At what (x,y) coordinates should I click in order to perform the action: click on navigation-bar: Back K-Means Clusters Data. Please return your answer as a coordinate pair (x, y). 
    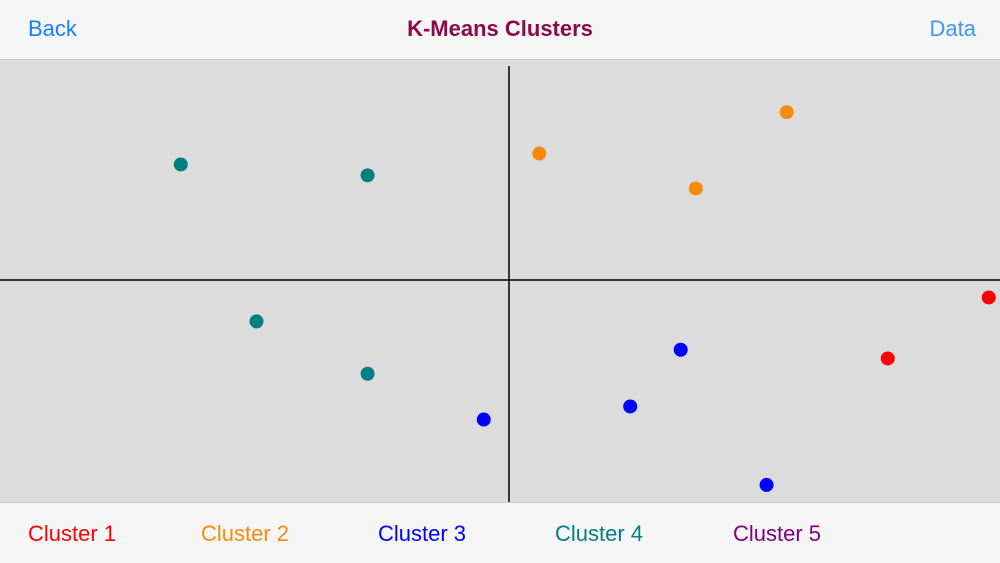
    Looking at the image, I should click on (500, 30).